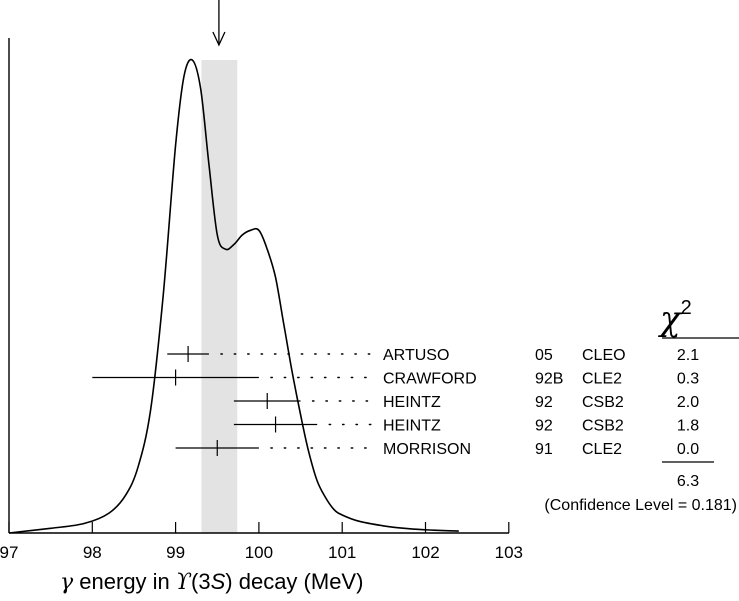 The height and width of the screenshot is (601, 739). I want to click on confidence-level: (Confidence Level = 0.181), so click(640, 505).